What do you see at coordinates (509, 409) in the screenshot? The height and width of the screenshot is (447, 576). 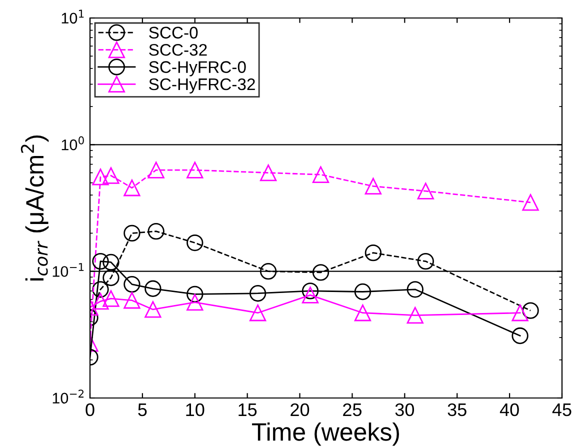 I see `x-tick-label: 40` at bounding box center [509, 409].